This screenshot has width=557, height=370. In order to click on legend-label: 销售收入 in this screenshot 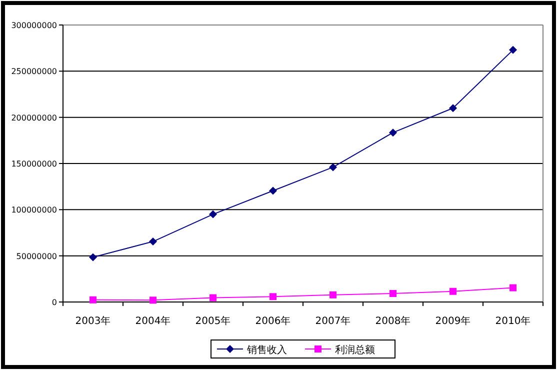, I will do `click(266, 350)`.